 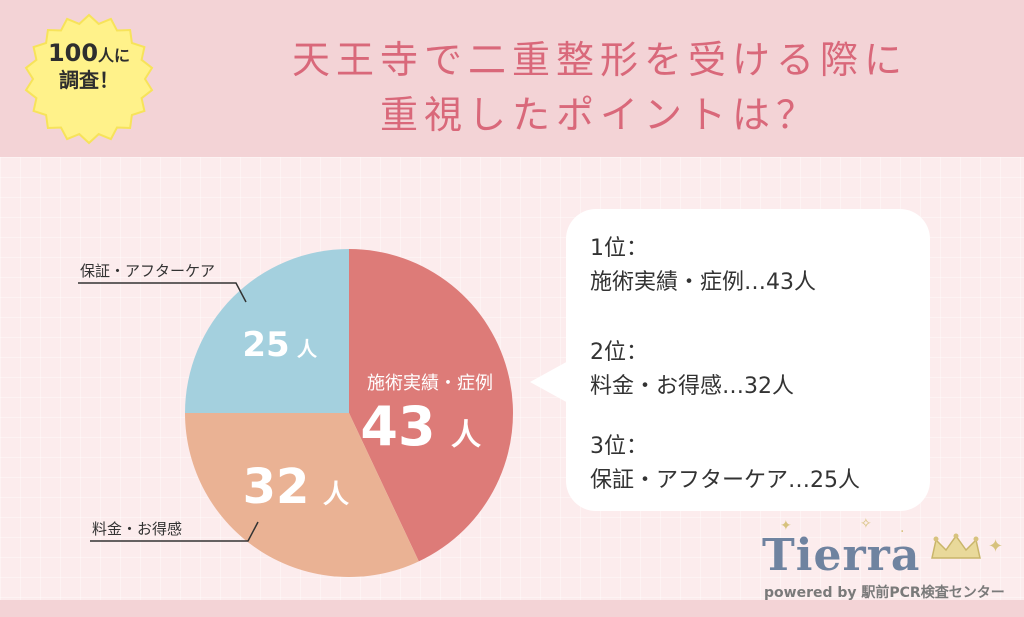 I want to click on badge-line2: 調査！, so click(x=89, y=80).